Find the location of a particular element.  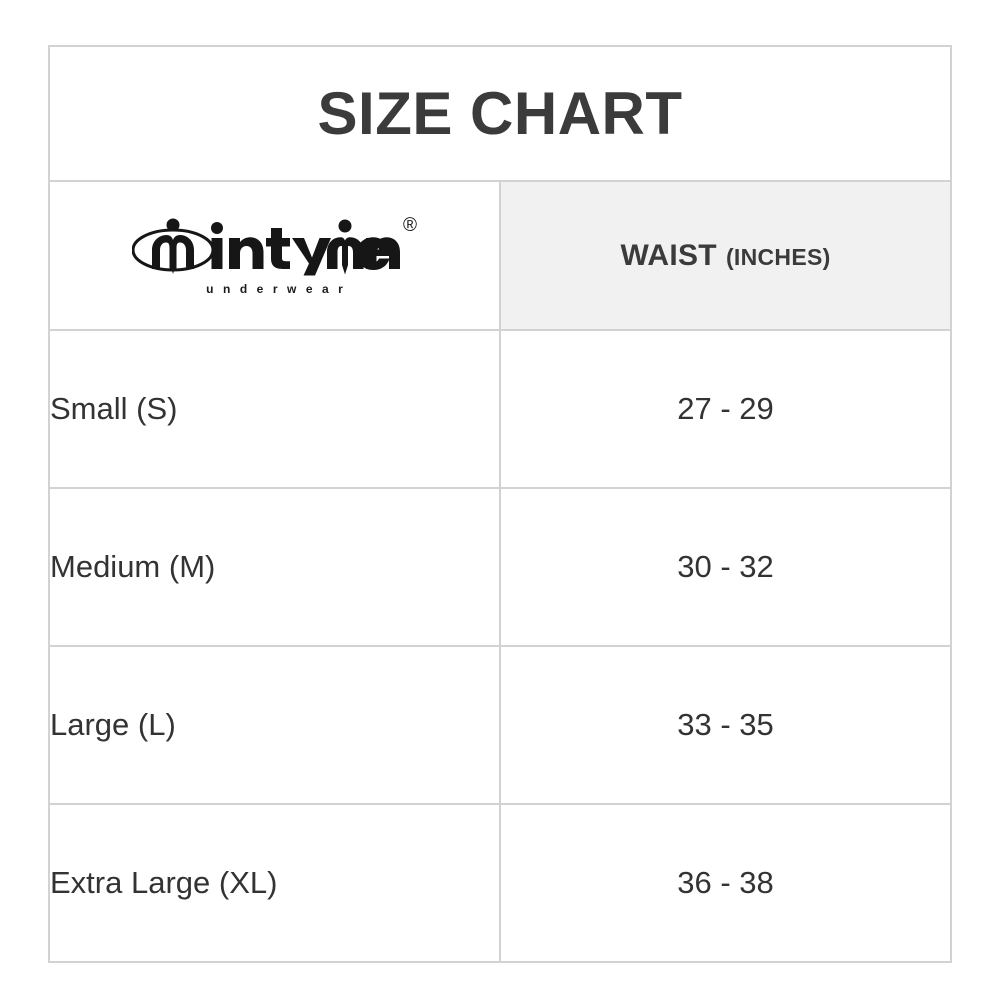

waist-header-label: WAIST is located at coordinates (668, 255).